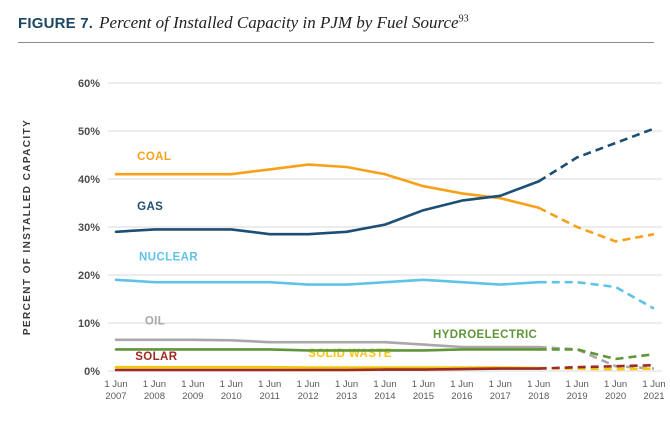  What do you see at coordinates (577, 396) in the screenshot?
I see `x-tick-year: 2019` at bounding box center [577, 396].